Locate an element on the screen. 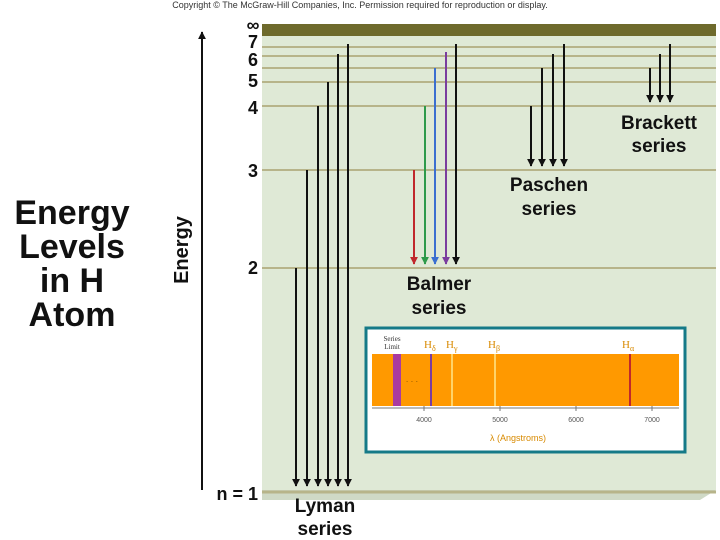 Image resolution: width=720 pixels, height=540 pixels. level-label-n2: 2 is located at coordinates (253, 268).